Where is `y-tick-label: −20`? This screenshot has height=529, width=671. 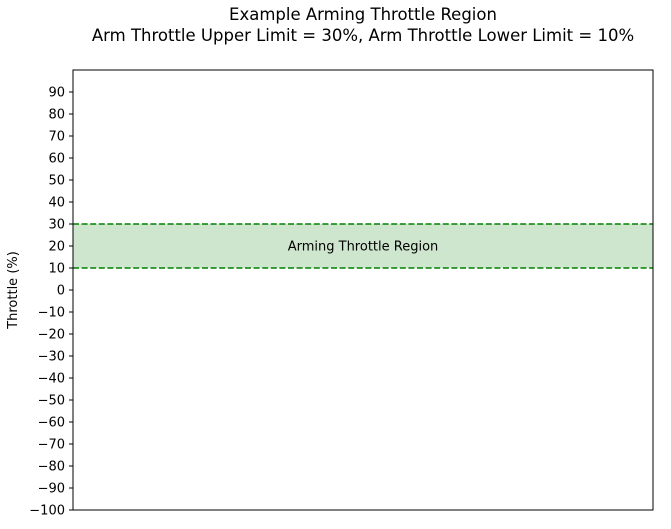
y-tick-label: −20 is located at coordinates (51, 335).